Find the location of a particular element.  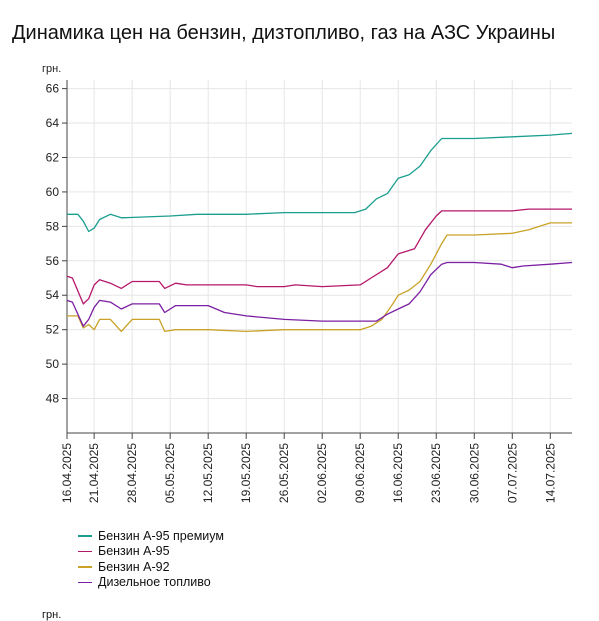

y-tick-label: 56 is located at coordinates (53, 261).